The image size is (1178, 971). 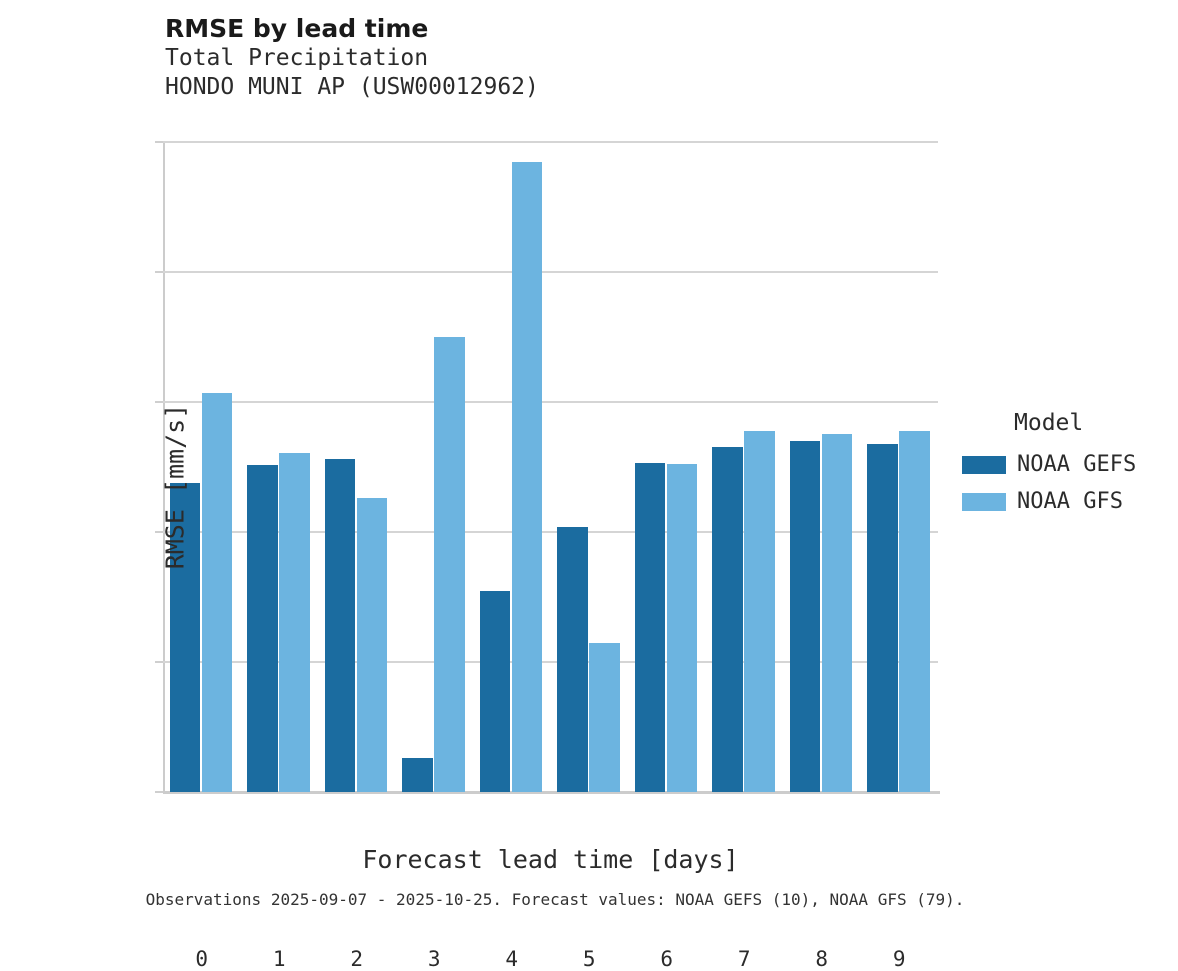 I want to click on x-tick-label: 8, so click(x=822, y=959).